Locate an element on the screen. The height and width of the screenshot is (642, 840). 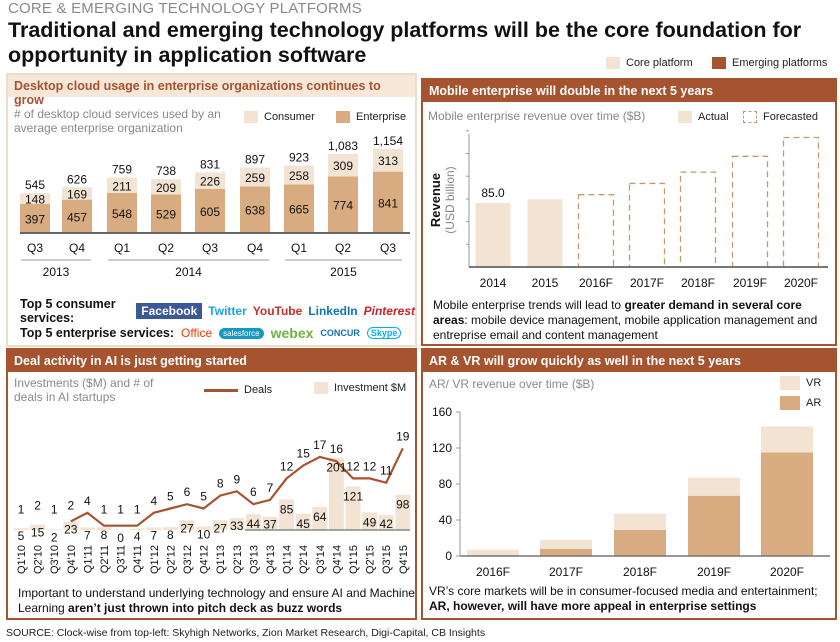
note-bold: greater demand in several core areas is located at coordinates (617, 312).